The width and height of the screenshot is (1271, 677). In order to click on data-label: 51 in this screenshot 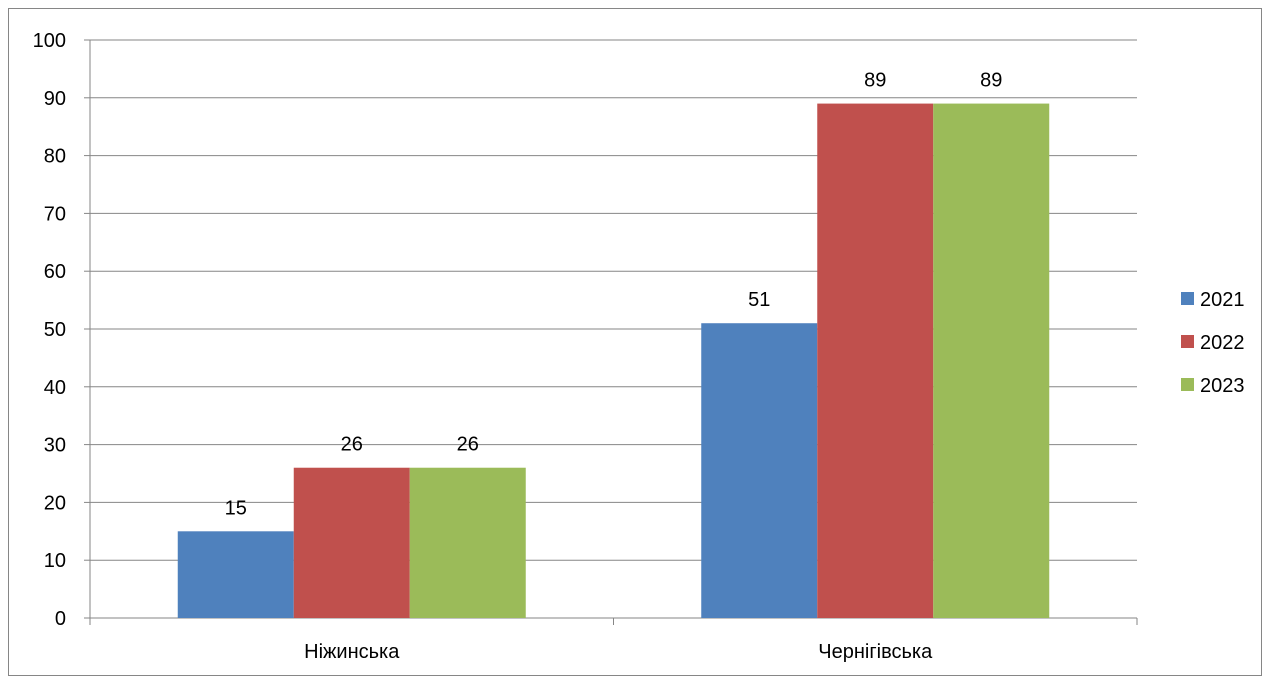, I will do `click(759, 300)`.